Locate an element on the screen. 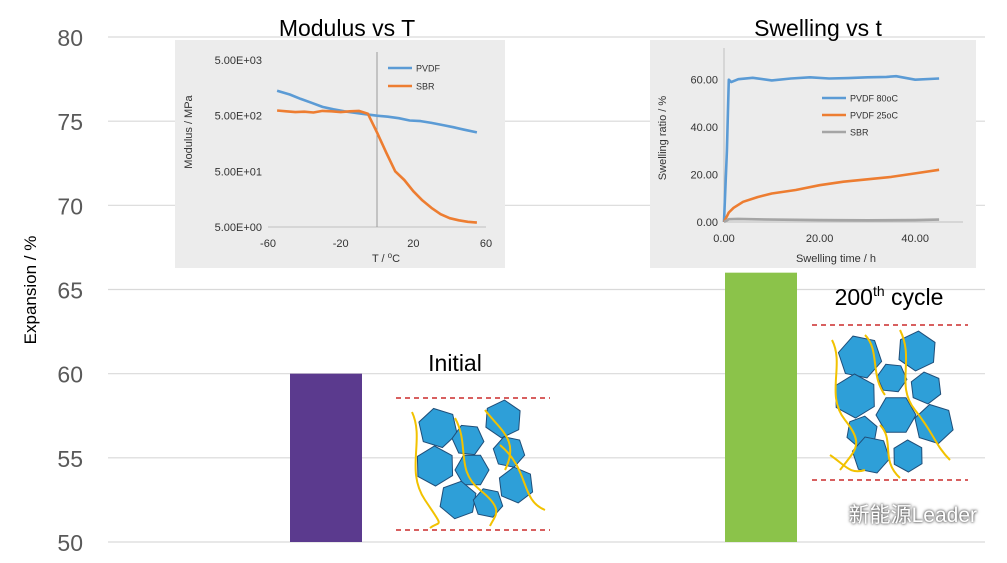 The image size is (1007, 563). i1-series-pvdf is located at coordinates (377, 111).